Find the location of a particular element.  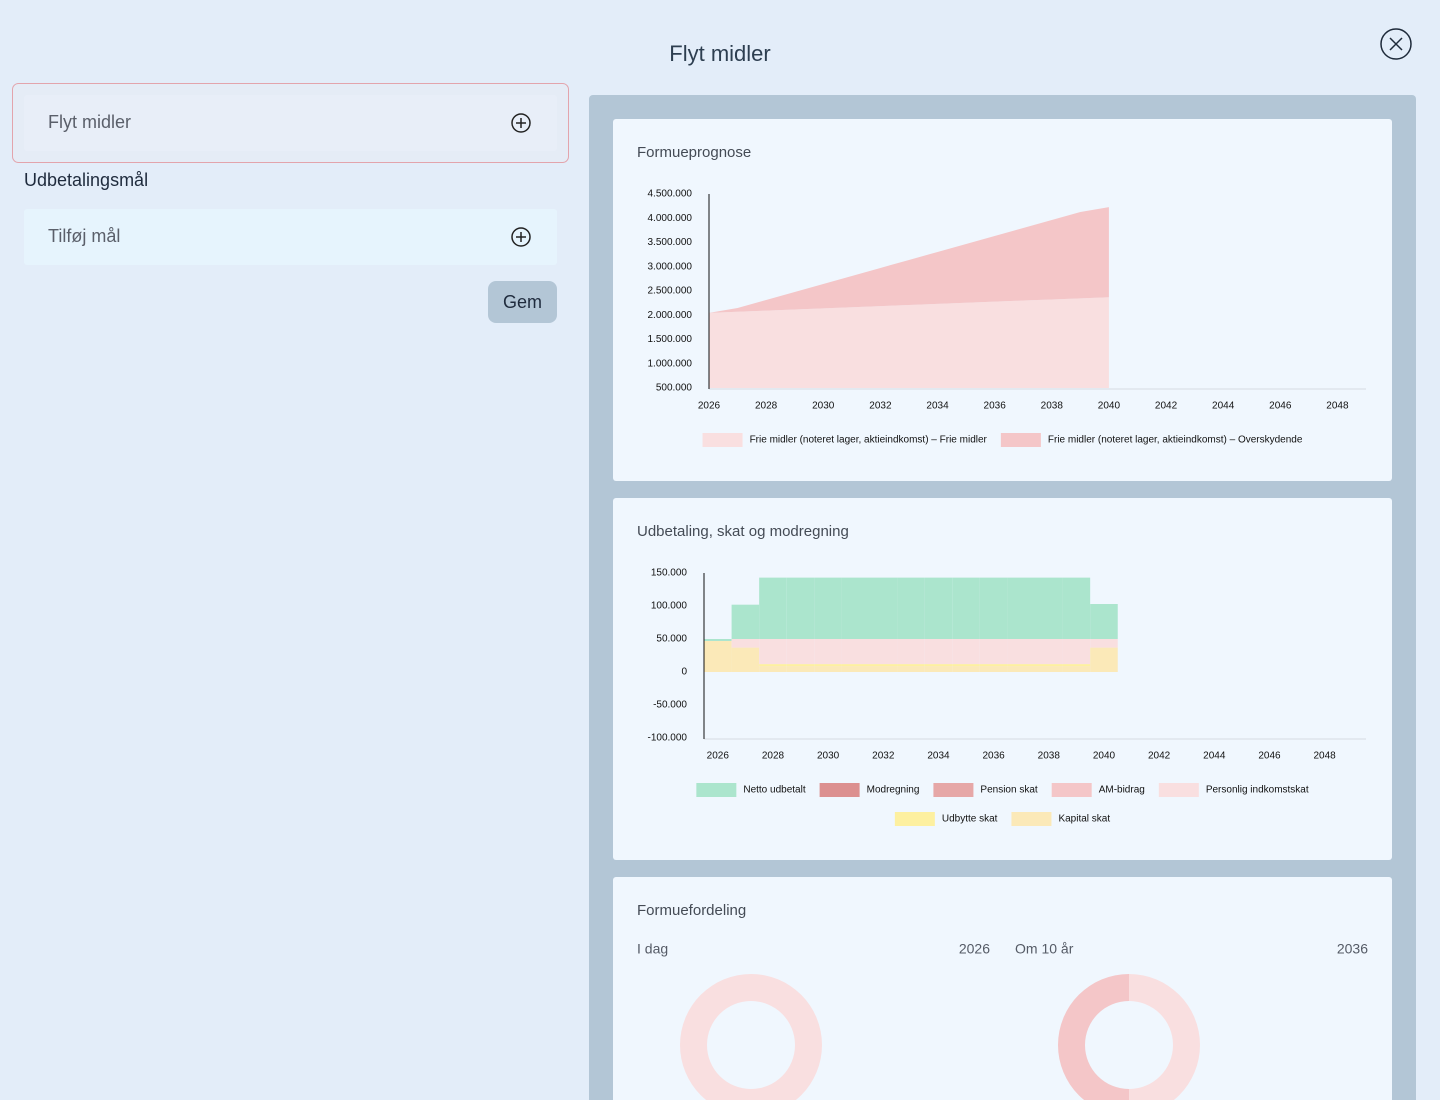

legend-item: AM-bidrag is located at coordinates (1098, 790).